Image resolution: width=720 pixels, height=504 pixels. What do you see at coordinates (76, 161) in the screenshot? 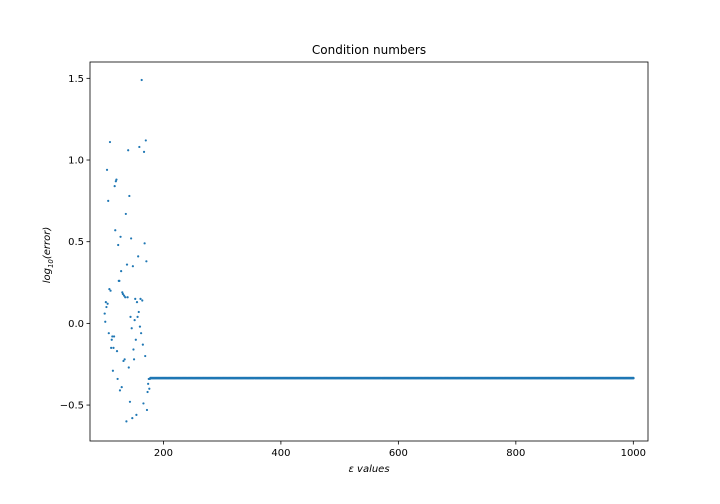
I see `y-tick-label: 1.0` at bounding box center [76, 161].